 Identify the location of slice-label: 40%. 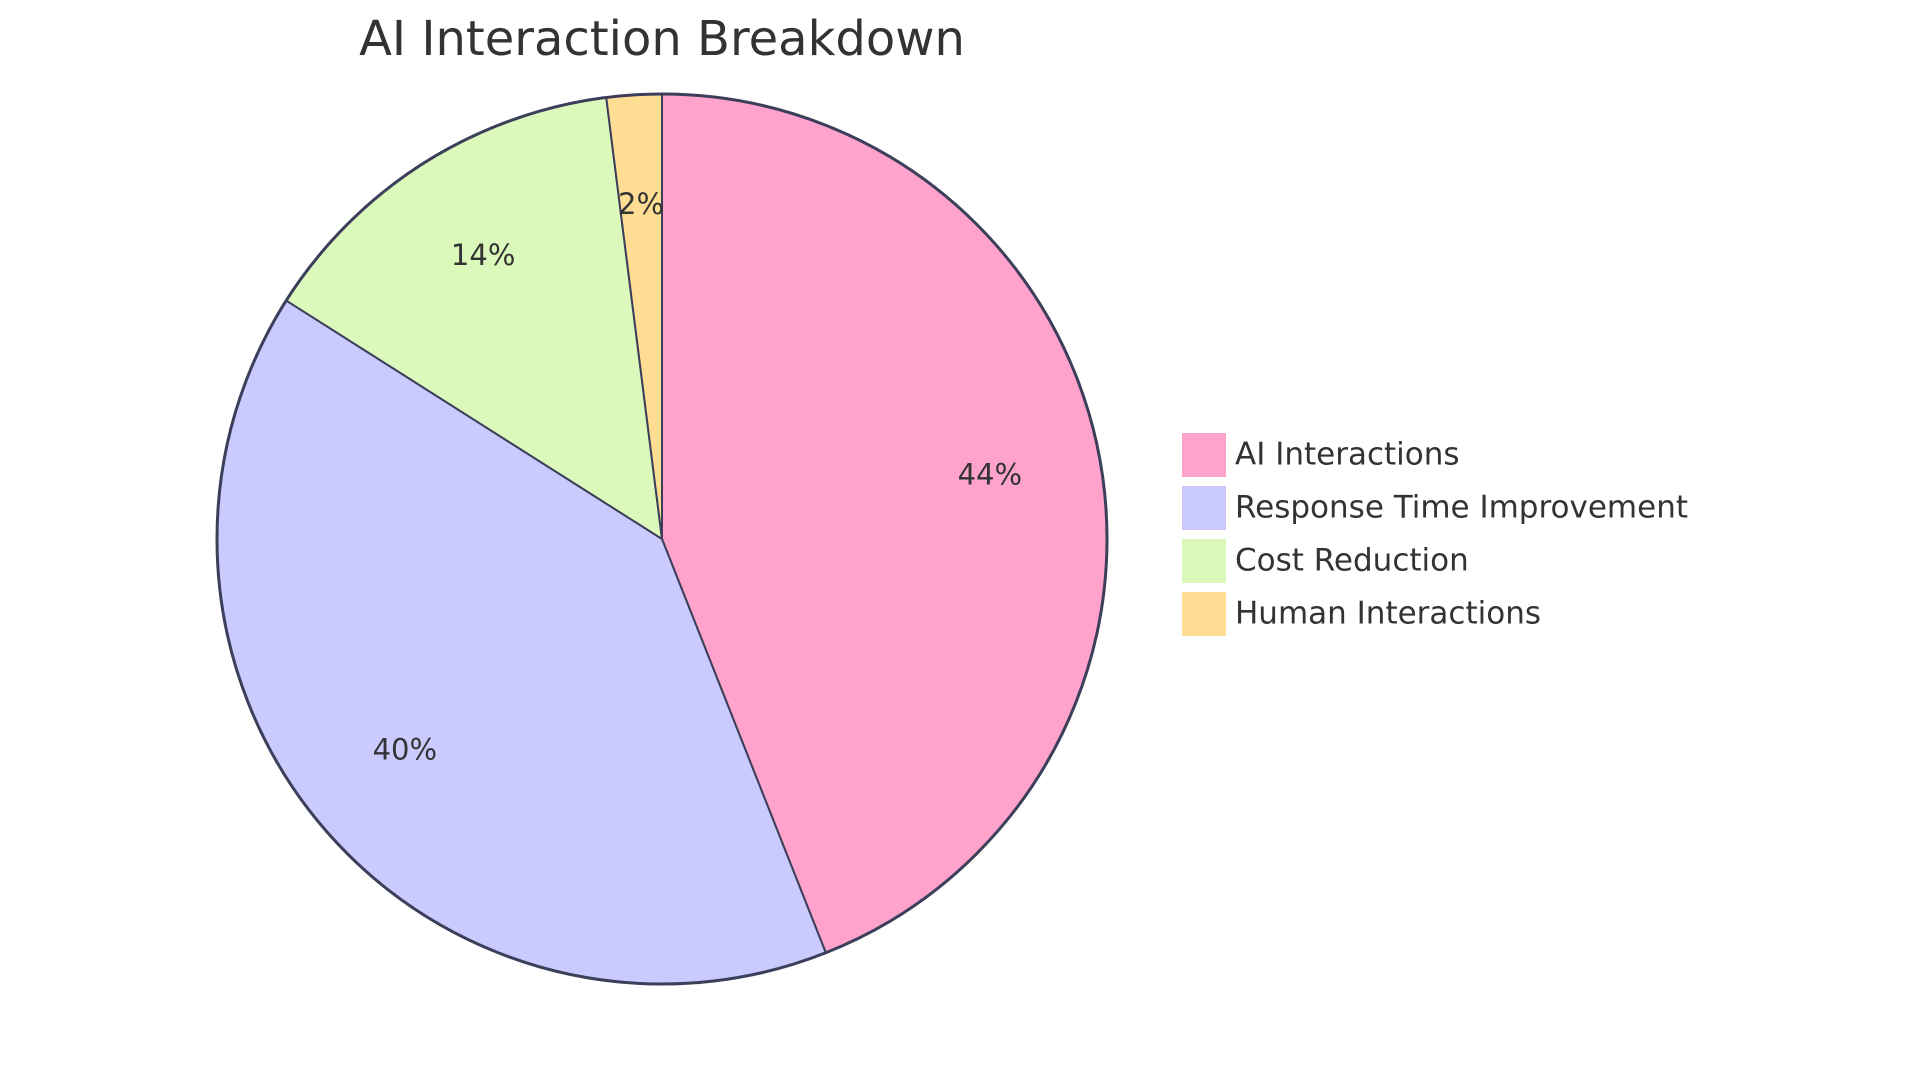
(405, 750).